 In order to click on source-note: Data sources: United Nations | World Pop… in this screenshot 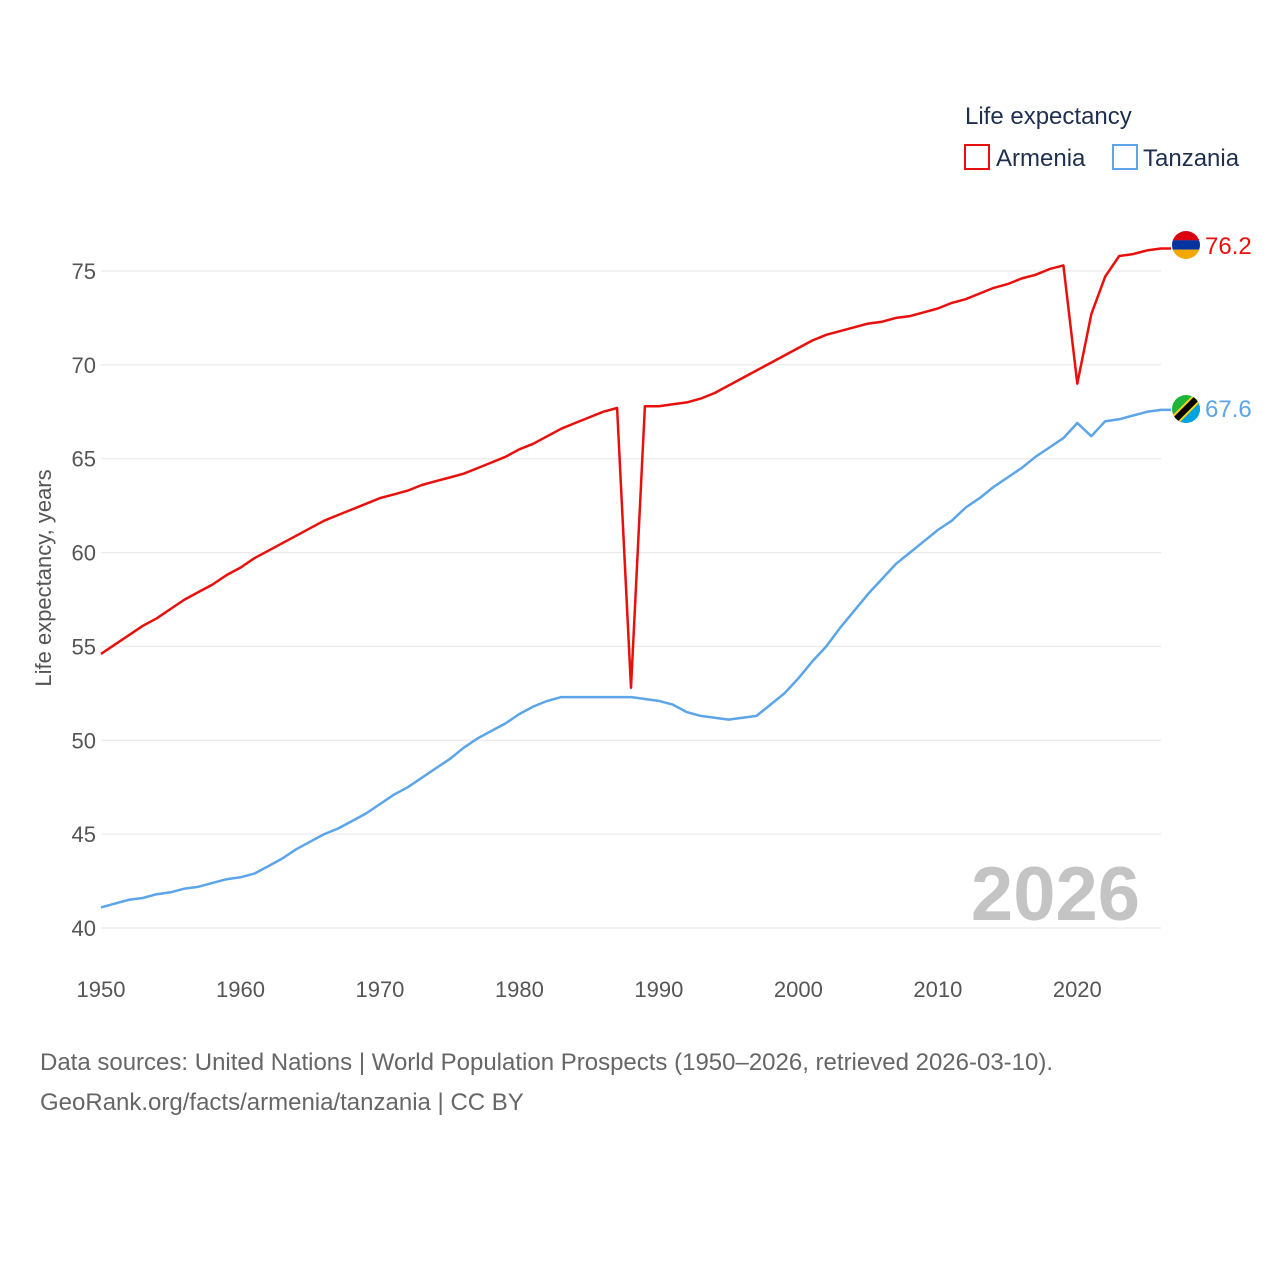, I will do `click(640, 1083)`.